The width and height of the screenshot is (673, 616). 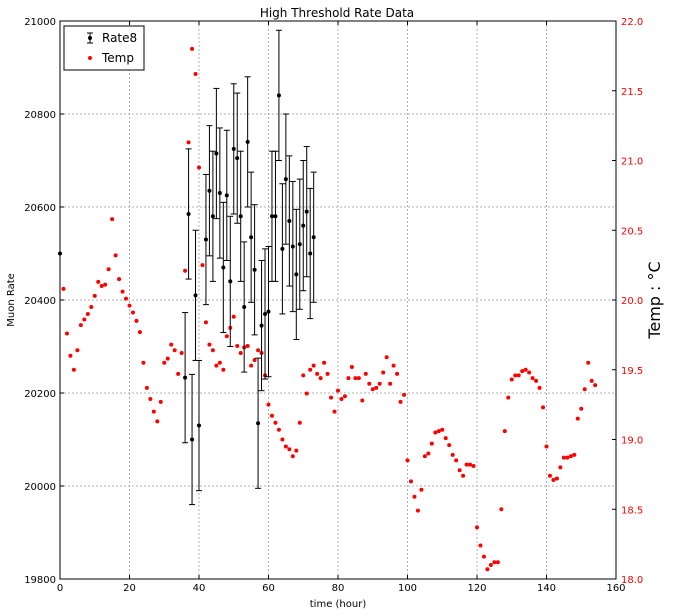 I want to click on x-tick-label: 20, so click(x=129, y=588).